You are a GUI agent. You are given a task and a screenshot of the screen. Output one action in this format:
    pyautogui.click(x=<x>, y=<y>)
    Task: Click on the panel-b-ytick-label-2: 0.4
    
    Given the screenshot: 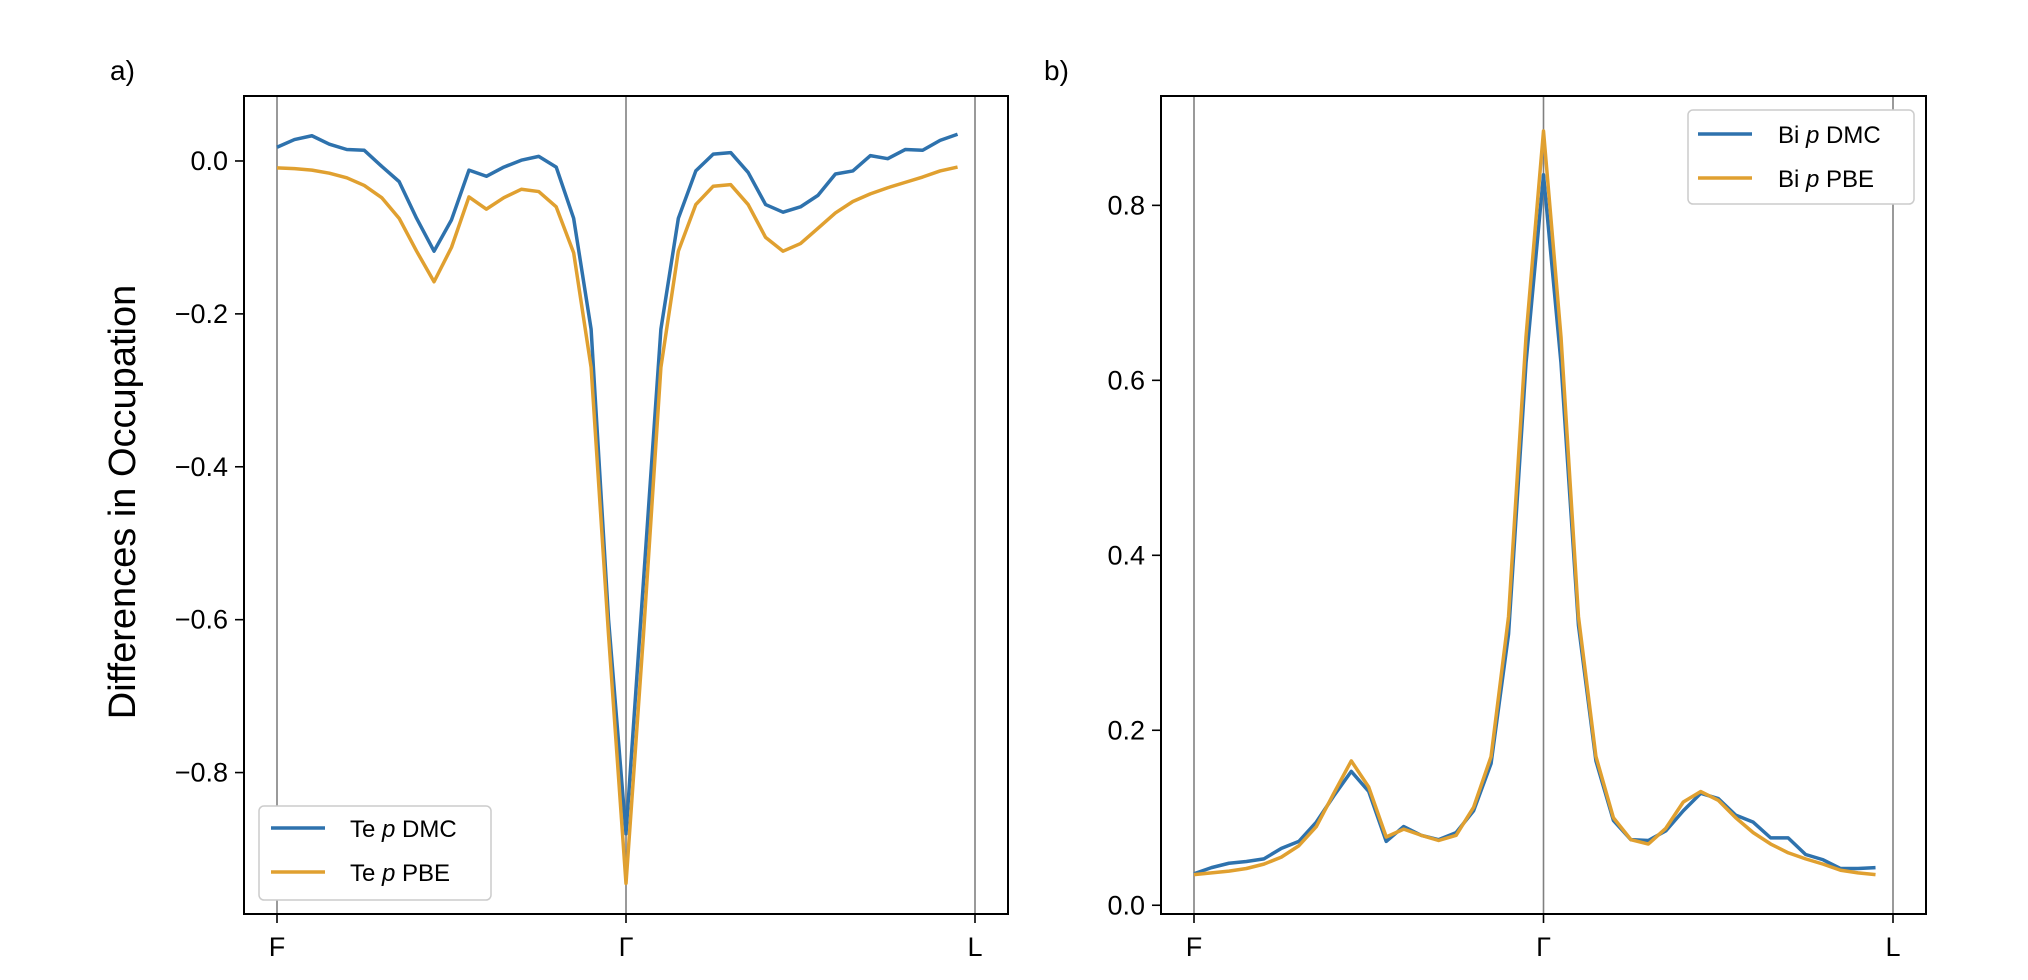 What is the action you would take?
    pyautogui.click(x=1126, y=555)
    